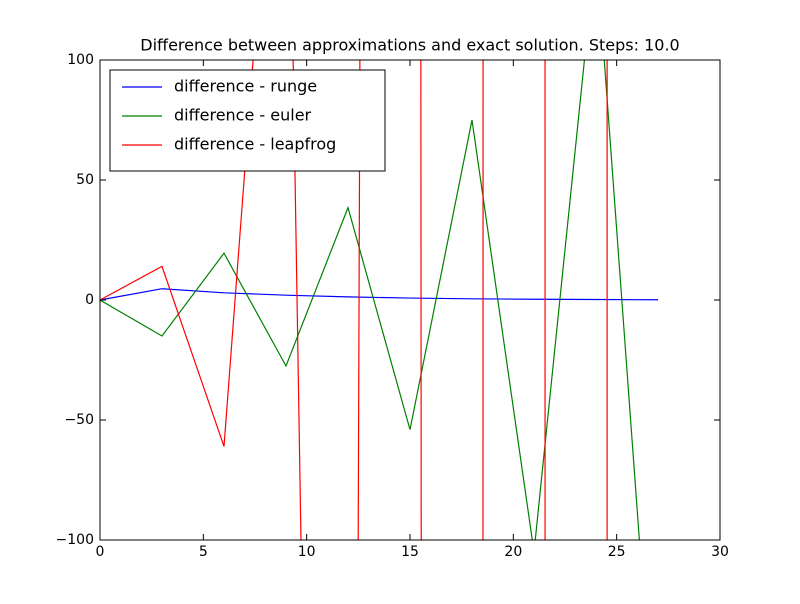 The width and height of the screenshot is (800, 604). I want to click on x-tick-label: 0, so click(100, 552).